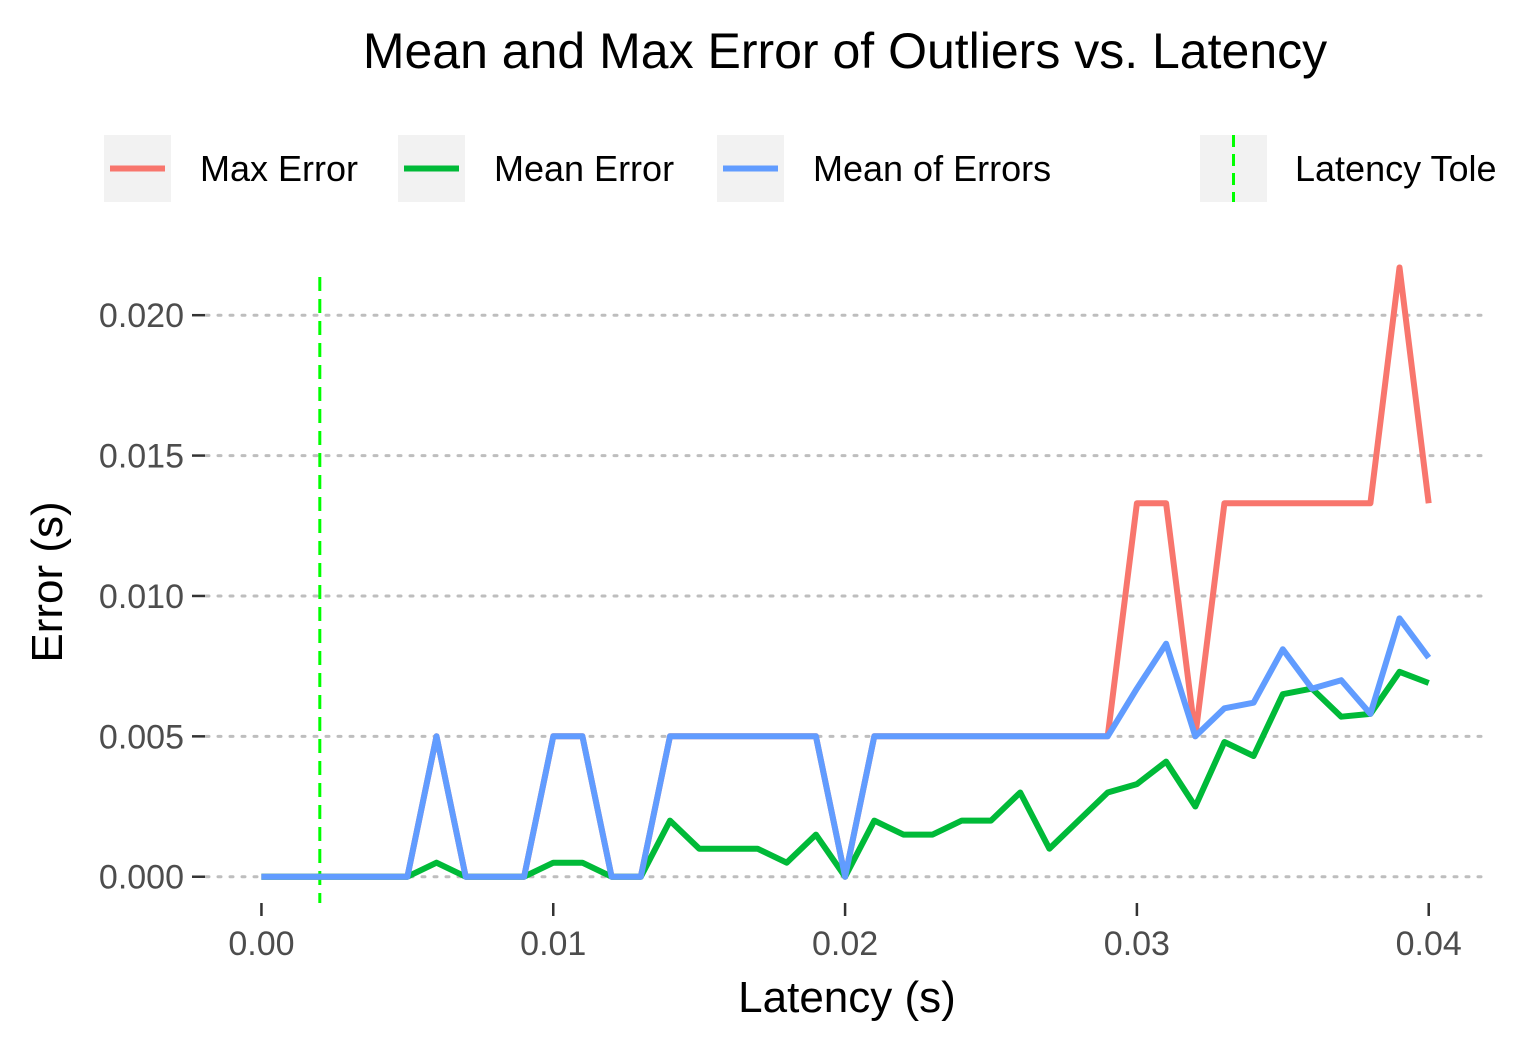  What do you see at coordinates (47, 581) in the screenshot?
I see `y-axis-label: Error (s)` at bounding box center [47, 581].